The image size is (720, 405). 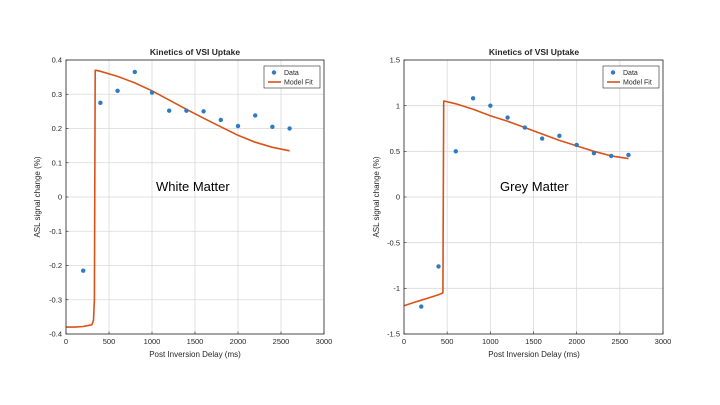 What do you see at coordinates (534, 186) in the screenshot?
I see `region-annotation: Grey Matter` at bounding box center [534, 186].